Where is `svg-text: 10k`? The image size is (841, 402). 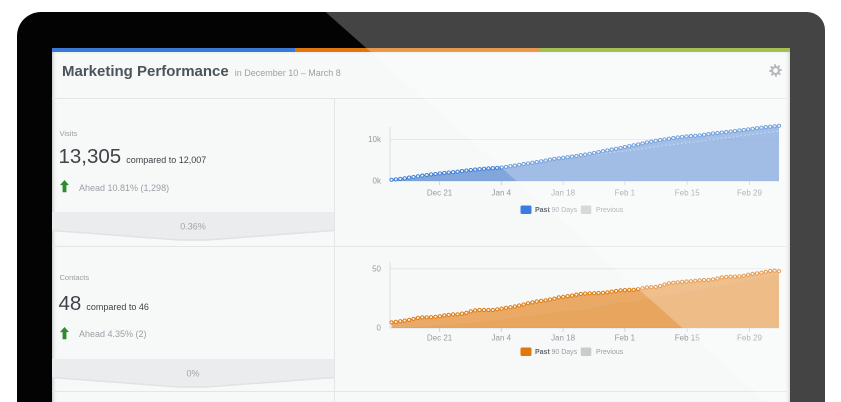 svg-text: 10k is located at coordinates (375, 139).